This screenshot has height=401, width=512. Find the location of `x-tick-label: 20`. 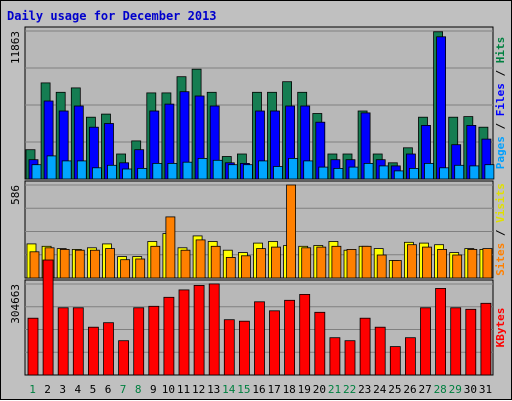

x-tick-label: 20 is located at coordinates (319, 389).